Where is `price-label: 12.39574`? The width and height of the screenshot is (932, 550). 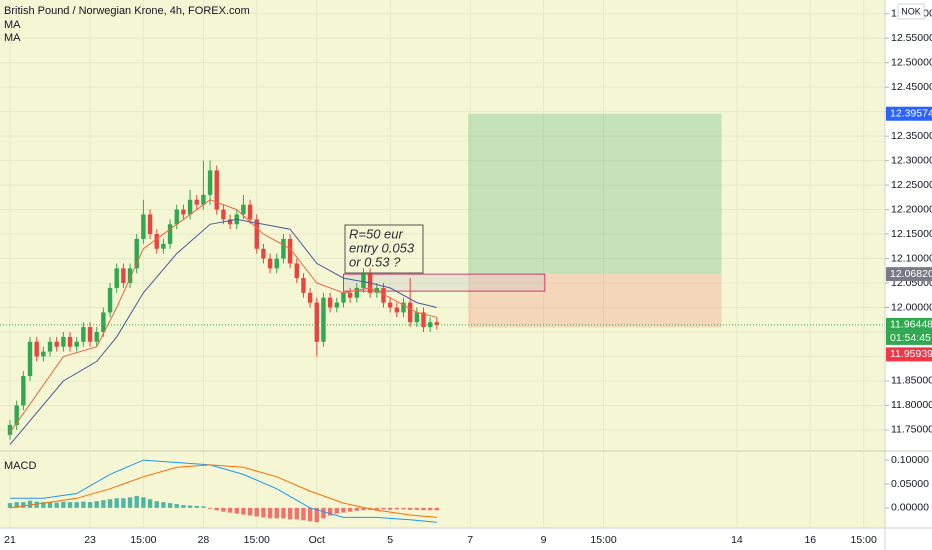 price-label: 12.39574 is located at coordinates (911, 114).